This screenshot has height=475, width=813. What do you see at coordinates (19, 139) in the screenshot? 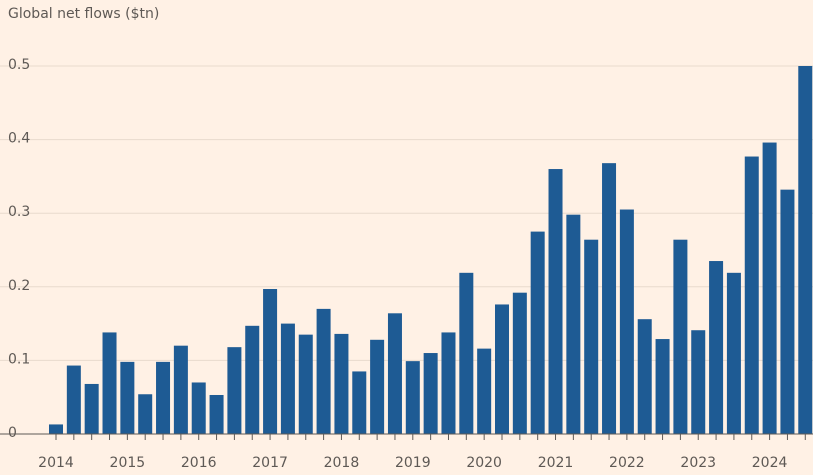
I see `y-tick-label: 0.4` at bounding box center [19, 139].